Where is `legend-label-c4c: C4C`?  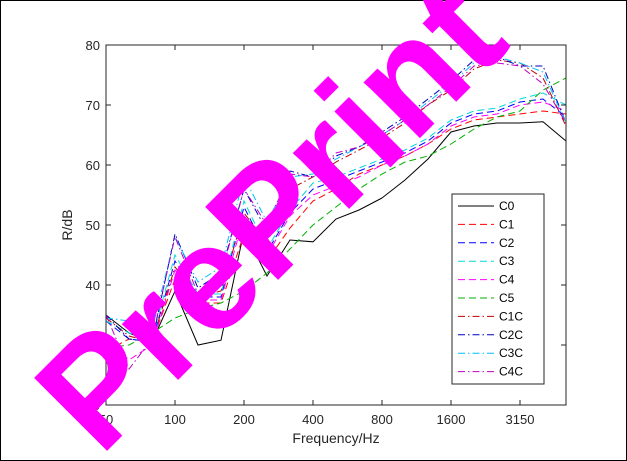 legend-label-c4c: C4C is located at coordinates (511, 372).